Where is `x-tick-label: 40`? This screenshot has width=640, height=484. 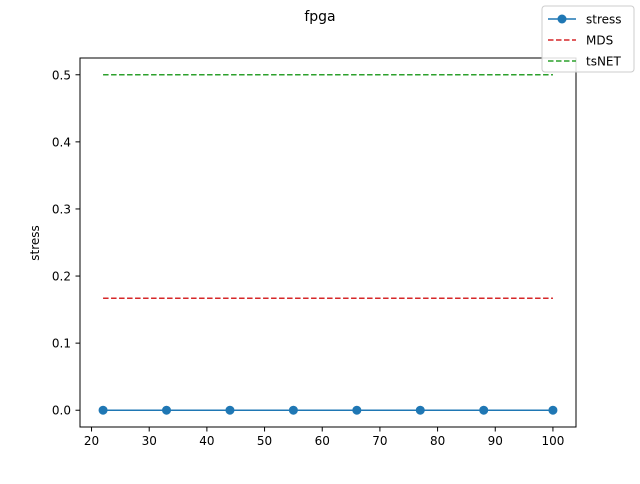
x-tick-label: 40 is located at coordinates (206, 441).